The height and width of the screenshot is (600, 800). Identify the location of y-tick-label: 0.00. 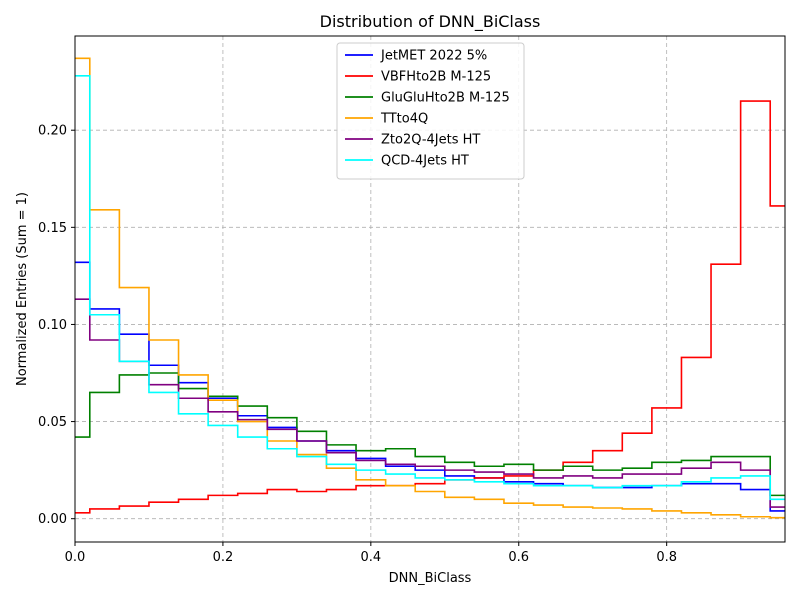
(52, 519).